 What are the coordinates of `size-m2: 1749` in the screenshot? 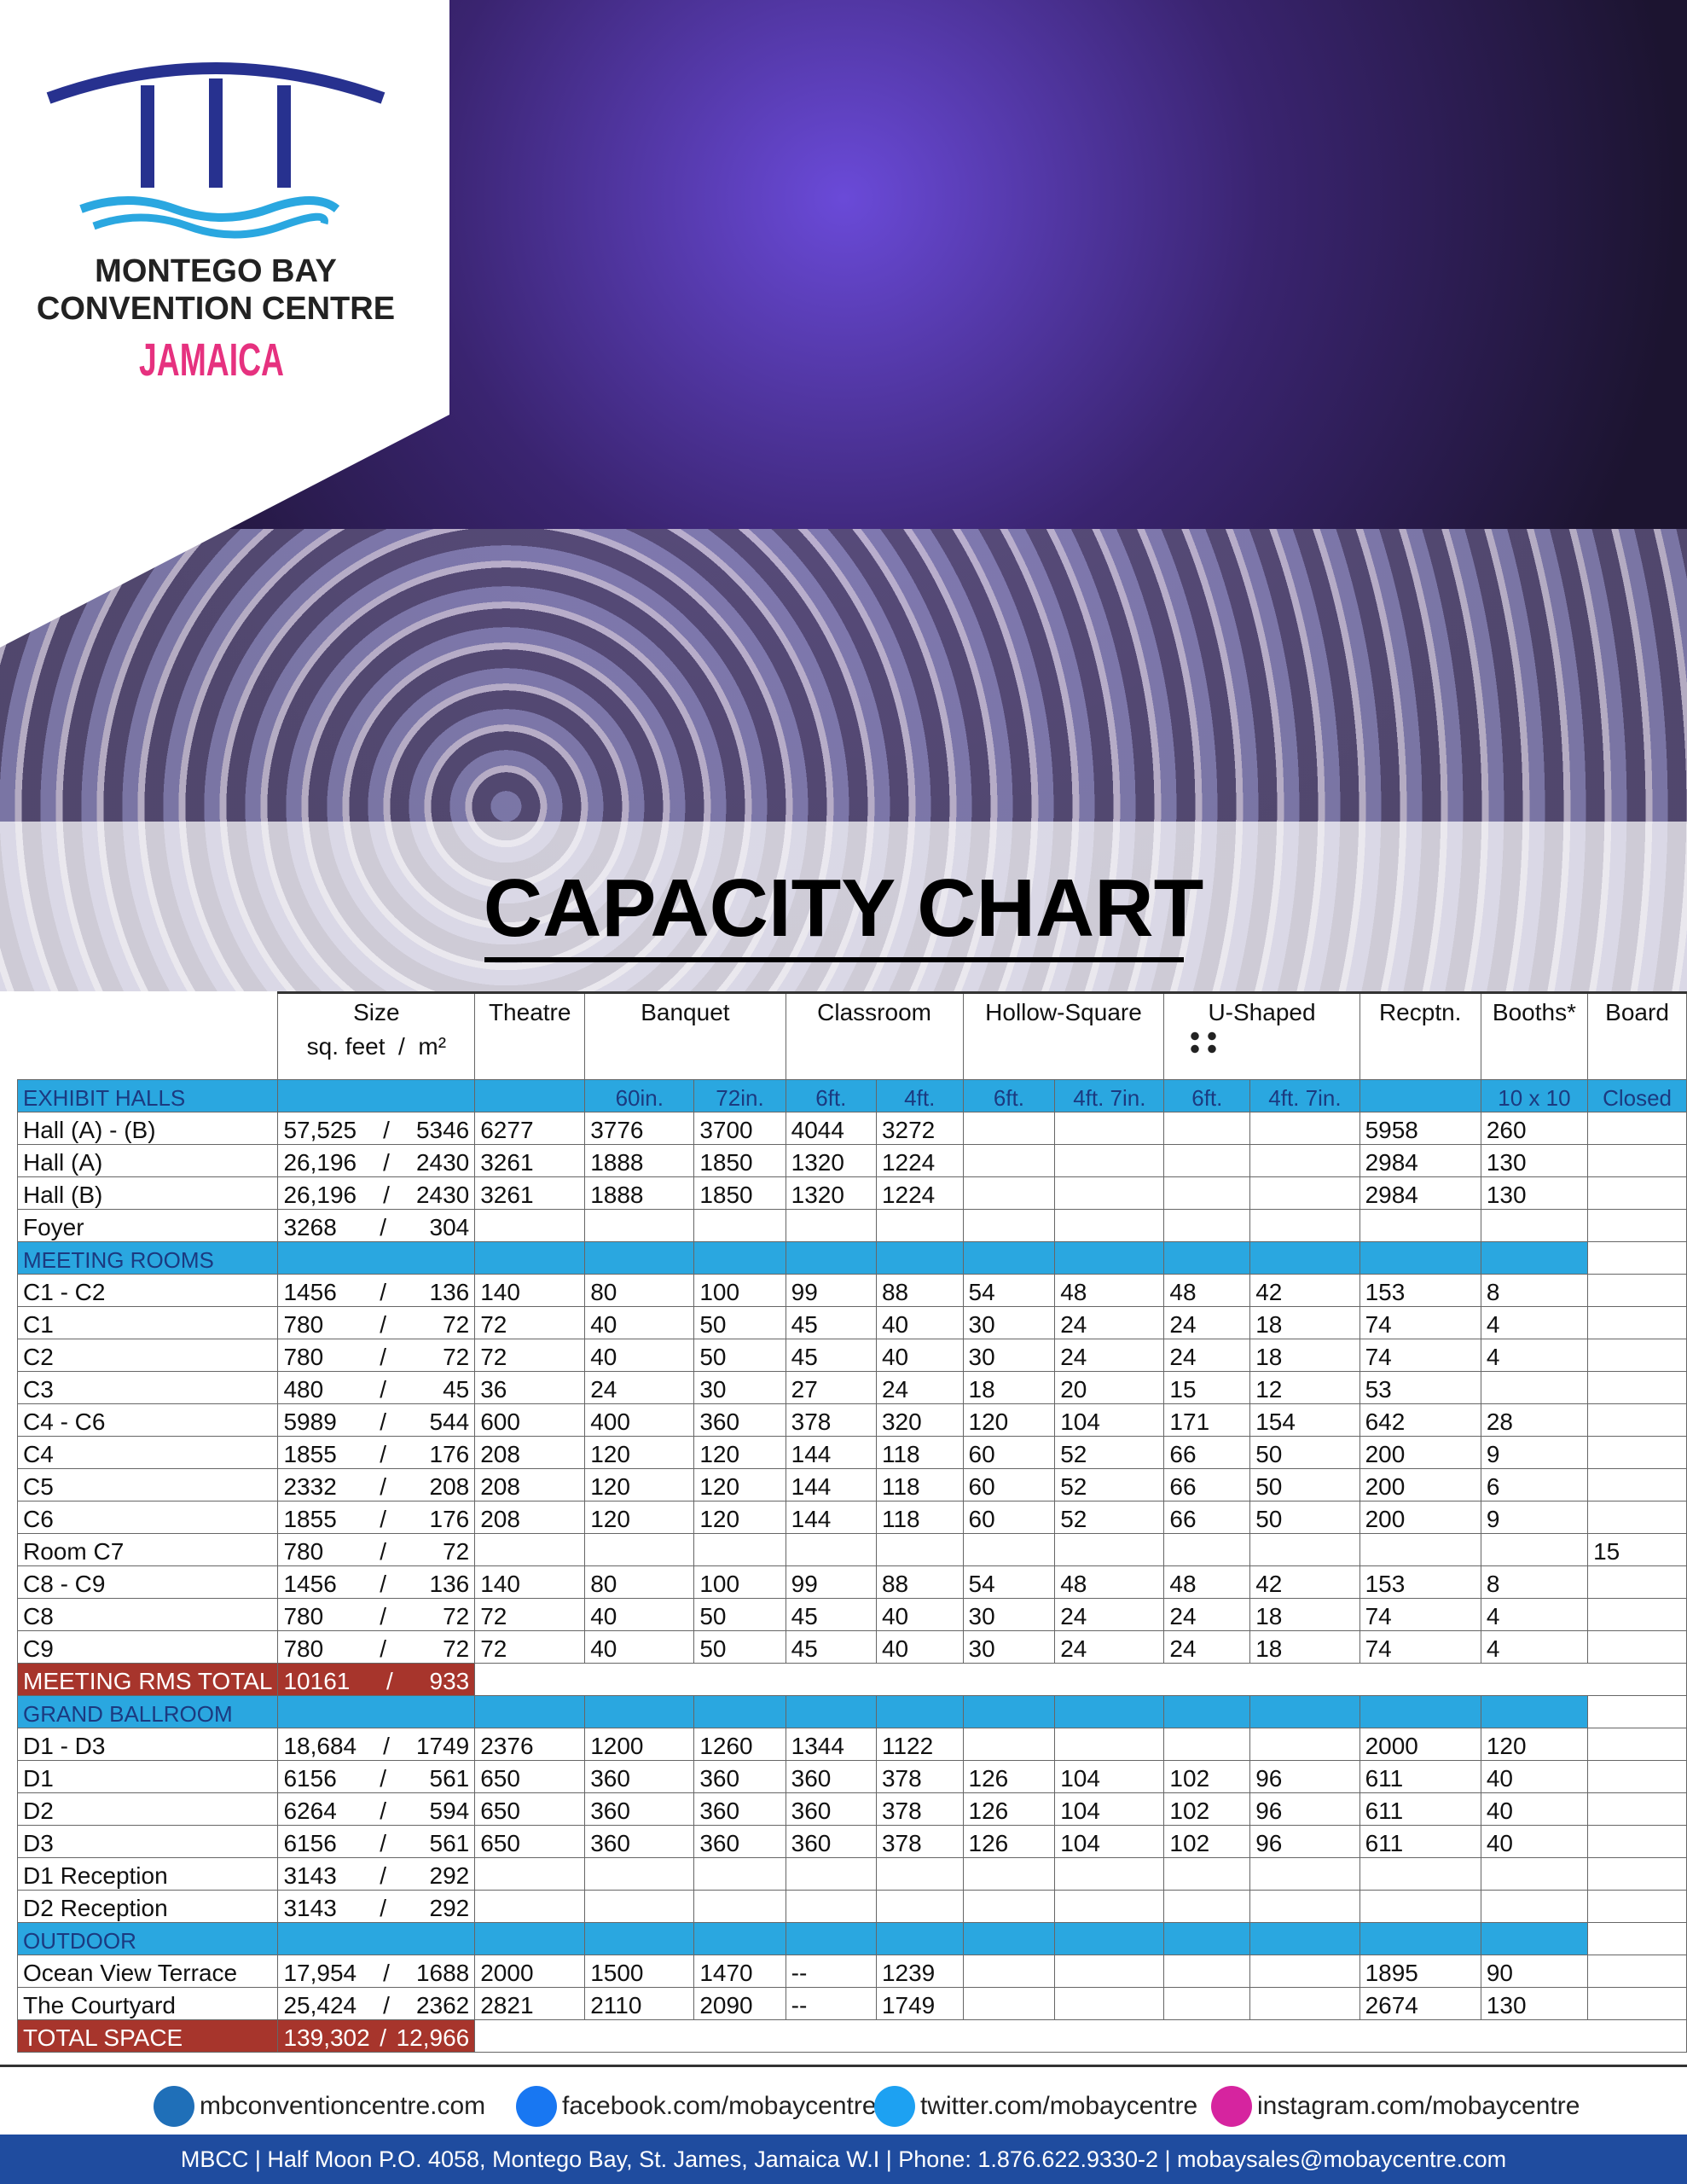 It's located at (442, 1746).